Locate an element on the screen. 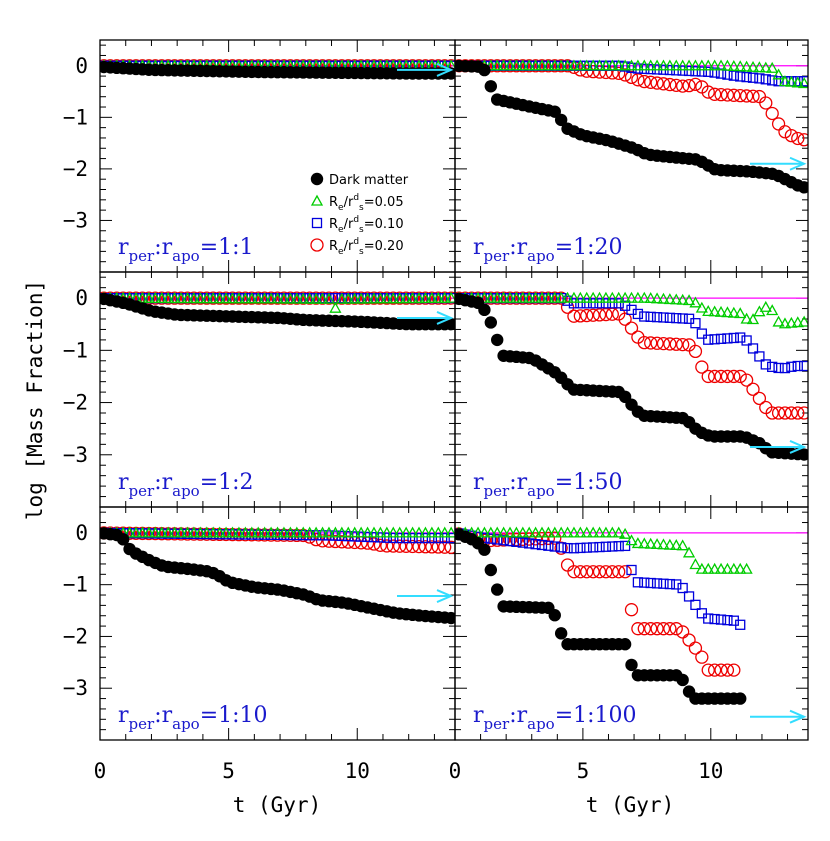 The width and height of the screenshot is (830, 841). final-arrow-head is located at coordinates (798, 447).